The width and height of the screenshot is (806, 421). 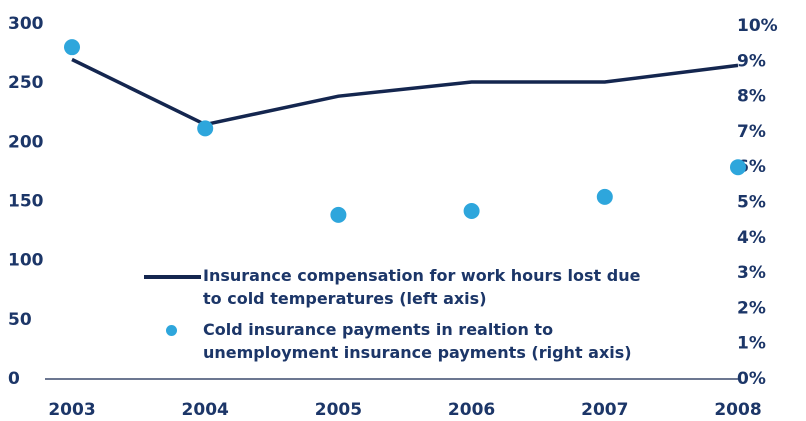 What do you see at coordinates (751, 61) in the screenshot?
I see `y2-tick-label: 9%` at bounding box center [751, 61].